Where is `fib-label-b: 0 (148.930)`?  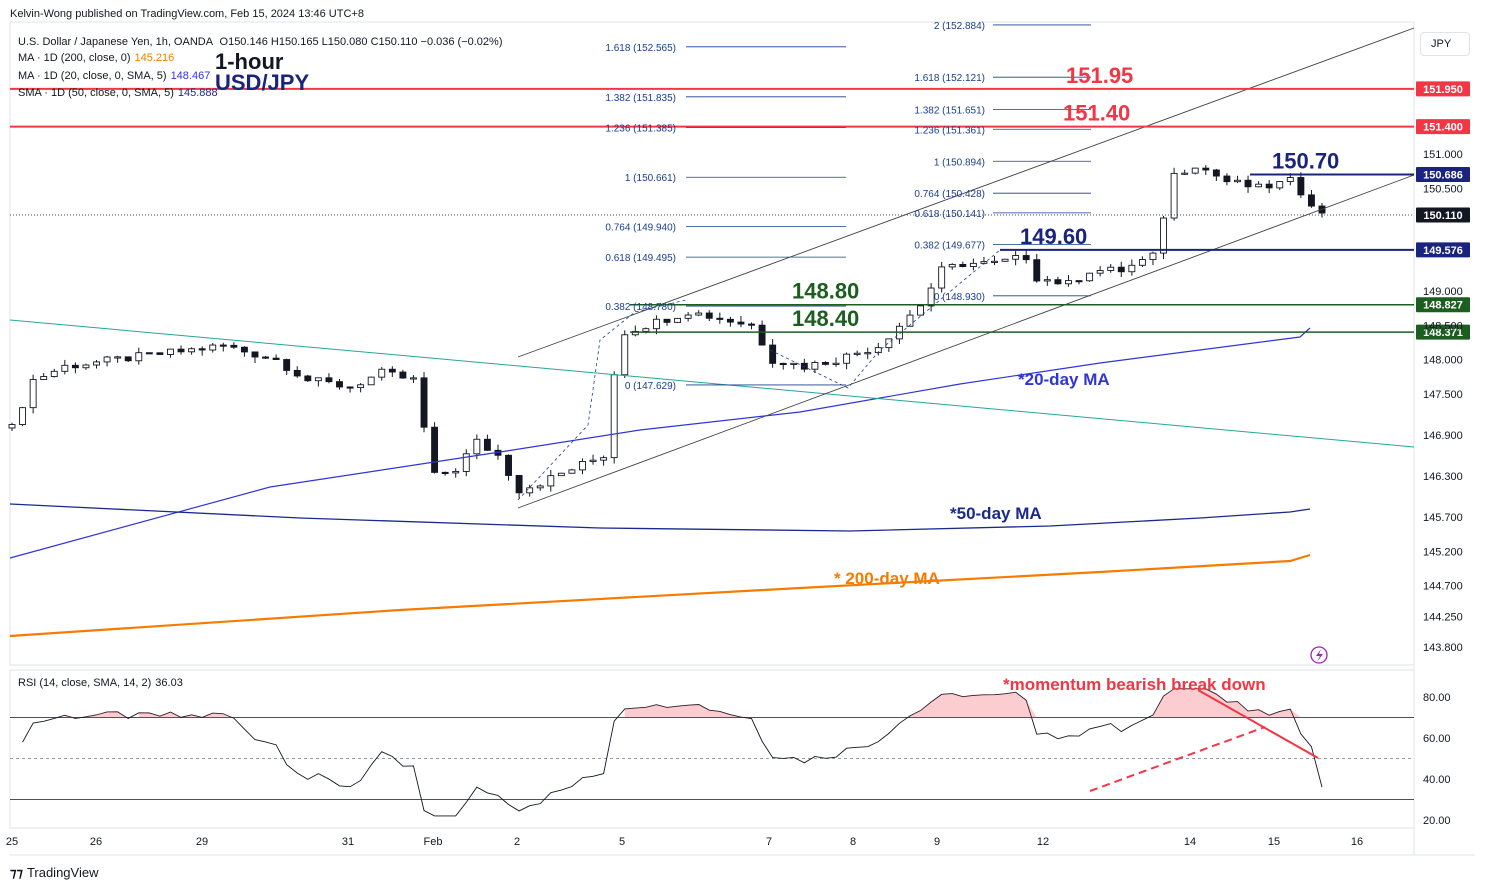
fib-label-b: 0 (148.930) is located at coordinates (959, 297).